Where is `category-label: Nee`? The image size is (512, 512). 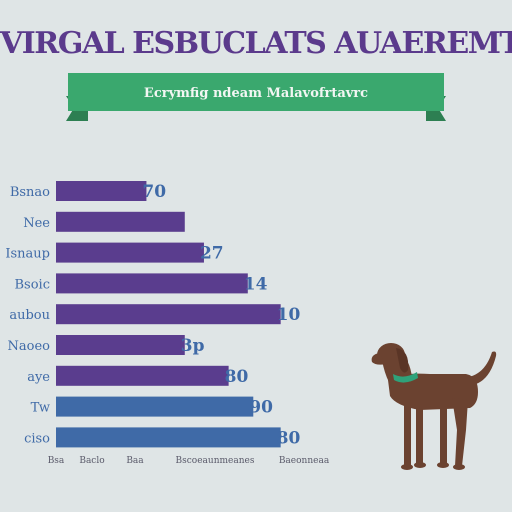
category-label: Nee is located at coordinates (36, 223).